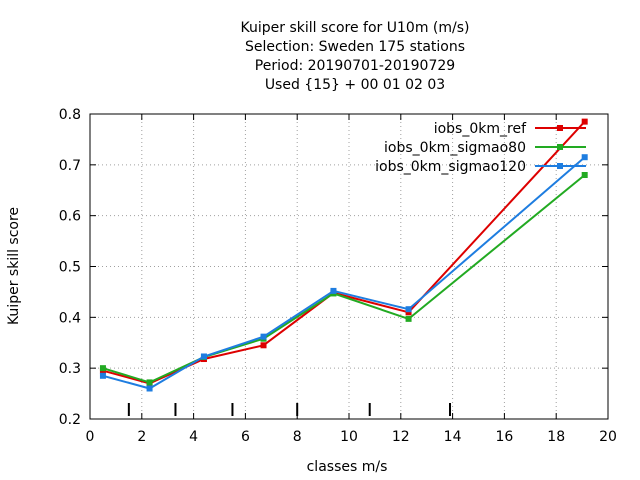 The width and height of the screenshot is (640, 480). Describe the element at coordinates (608, 437) in the screenshot. I see `x-tick-label: 20` at that location.